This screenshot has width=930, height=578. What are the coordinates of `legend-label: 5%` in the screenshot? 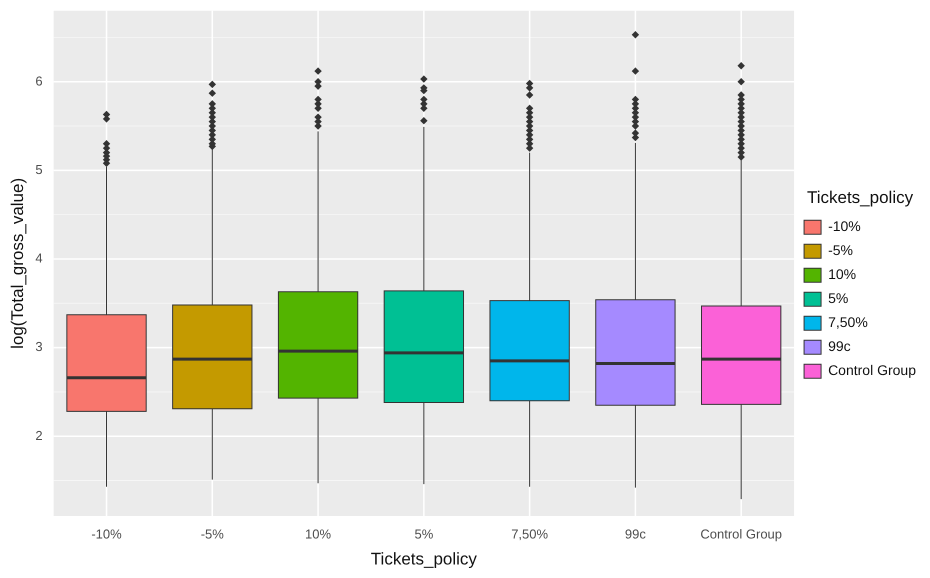 It's located at (838, 298).